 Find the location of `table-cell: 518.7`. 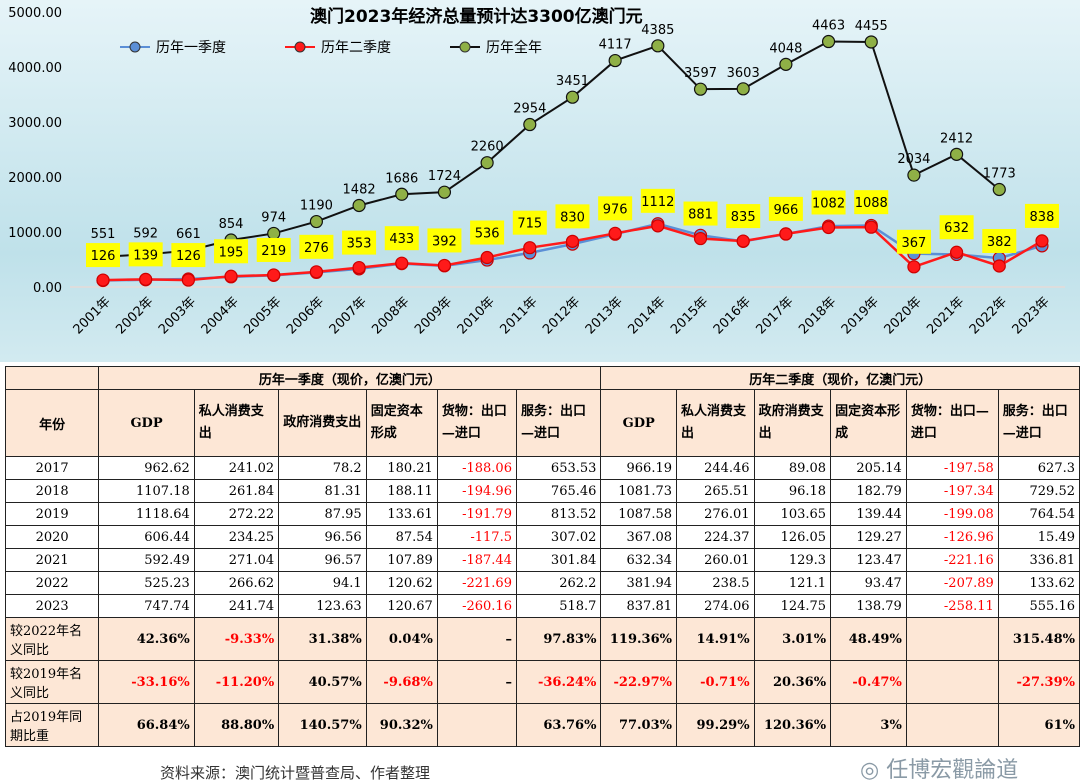

table-cell: 518.7 is located at coordinates (558, 606).